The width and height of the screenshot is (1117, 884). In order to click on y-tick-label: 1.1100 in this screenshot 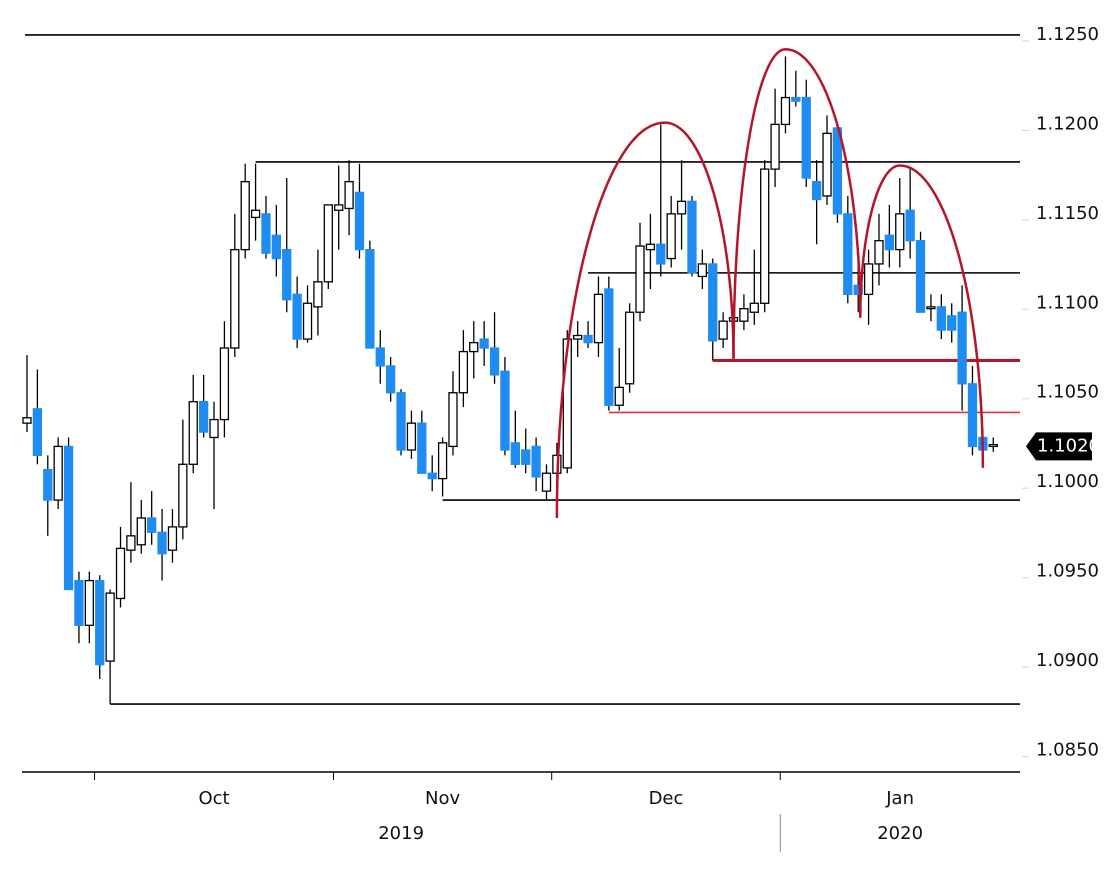, I will do `click(1067, 302)`.